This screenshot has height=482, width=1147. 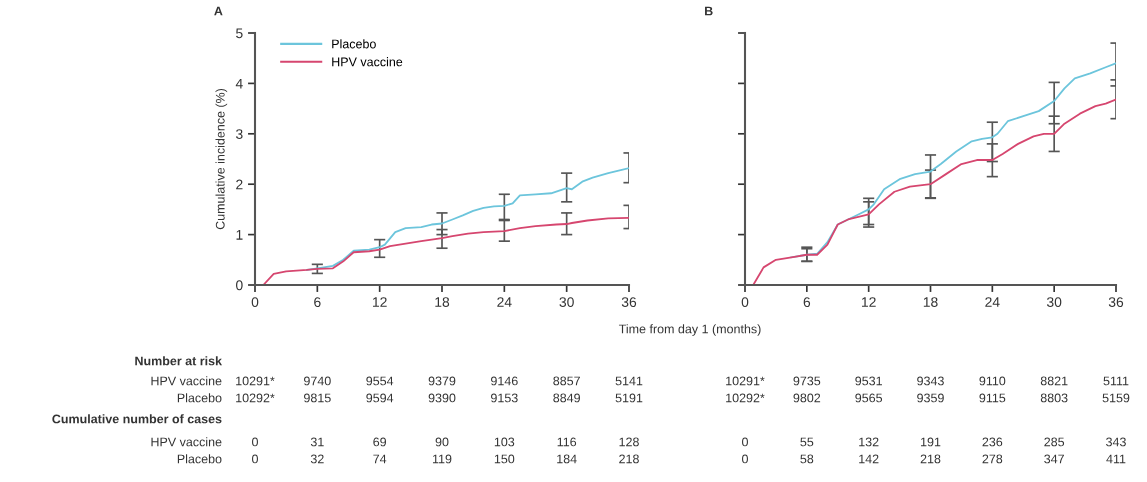 I want to click on text: 132, so click(x=869, y=442).